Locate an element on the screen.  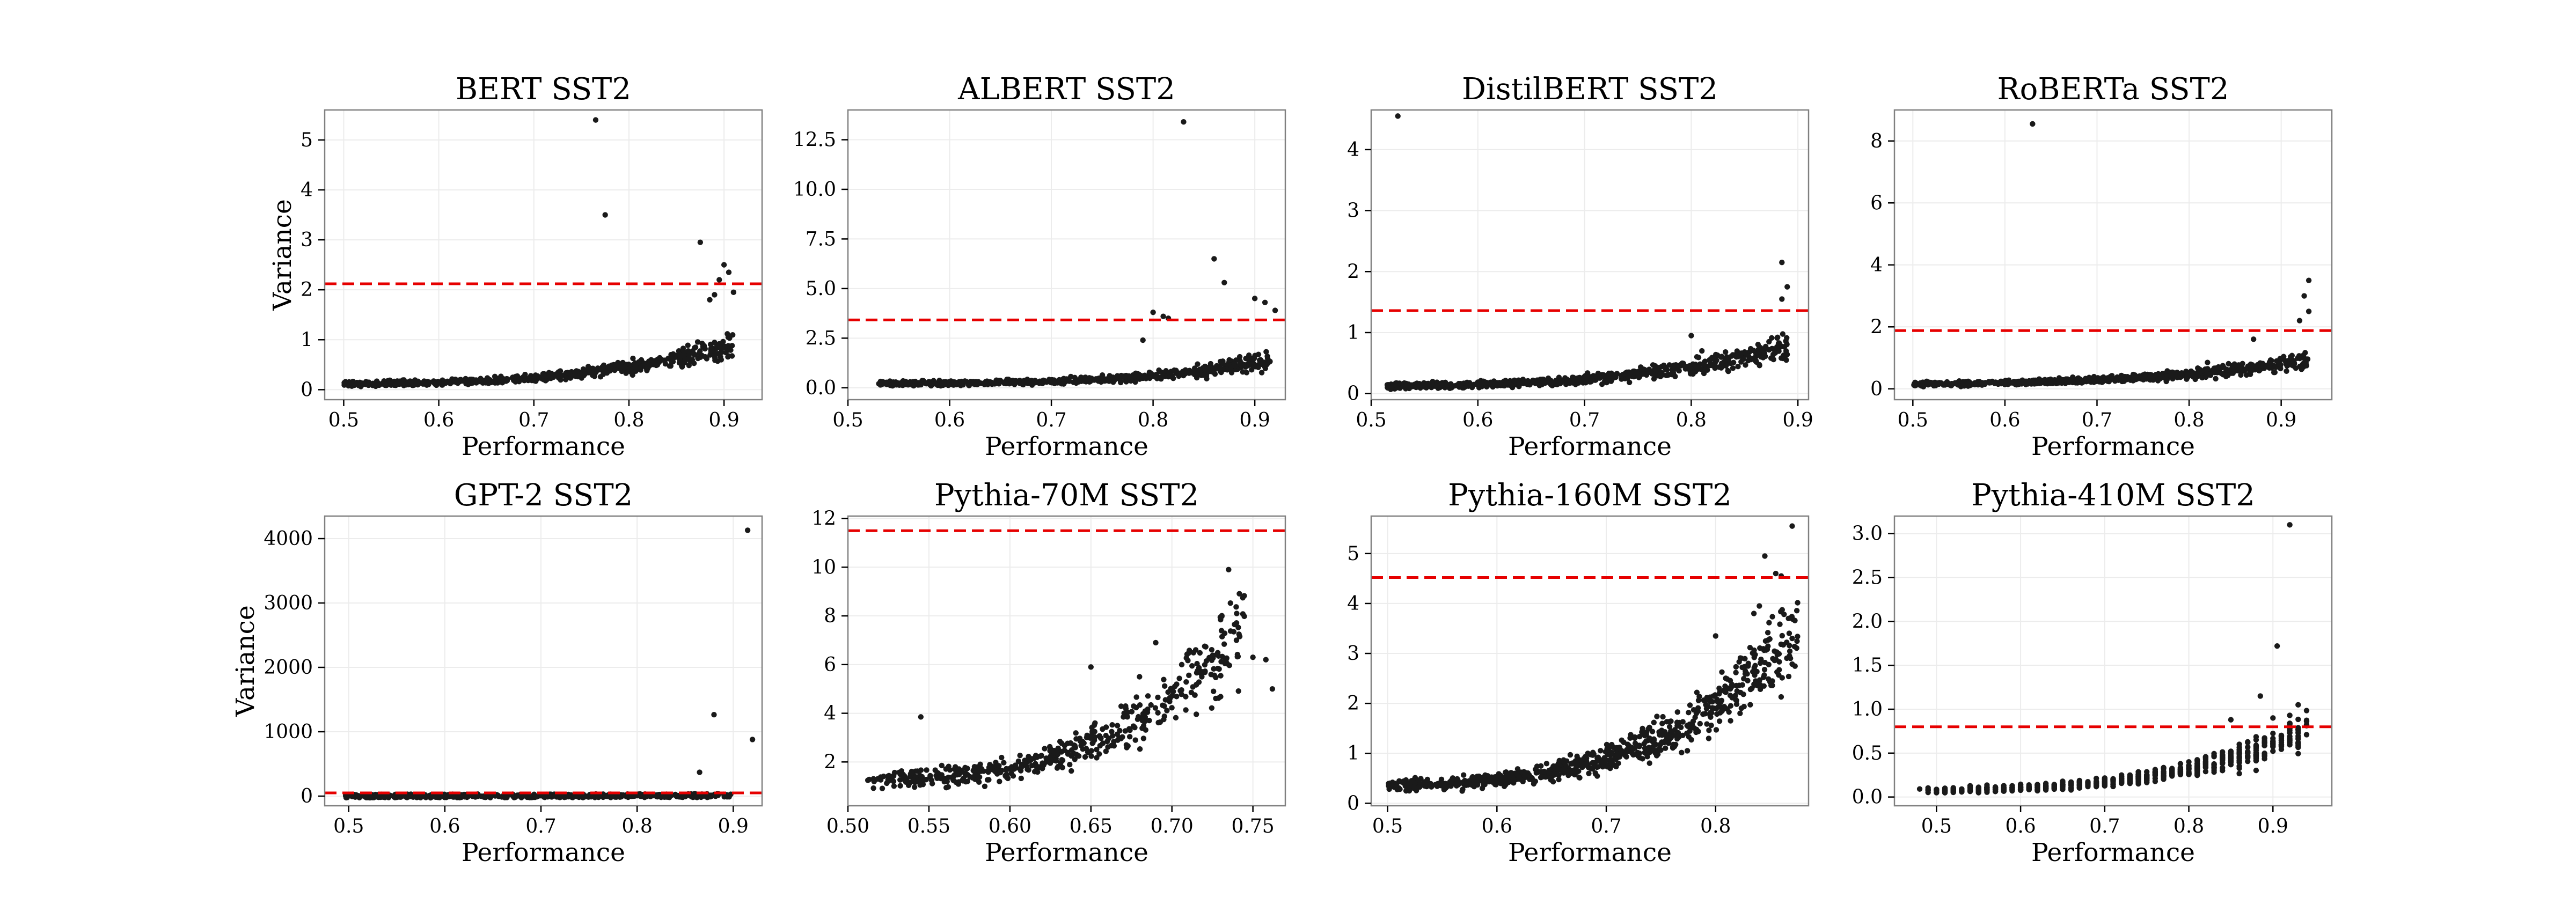
chart-title: ALBERT SST2 is located at coordinates (1066, 89).